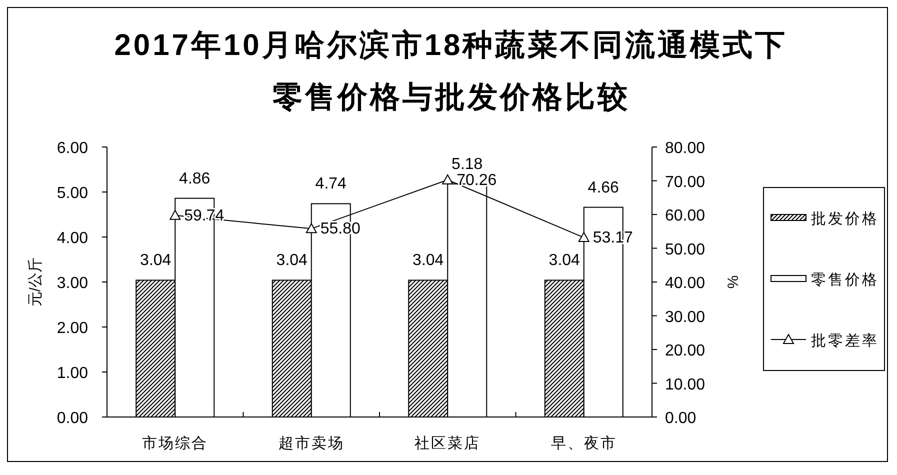  What do you see at coordinates (467, 164) in the screenshot?
I see `data-label: 5.18` at bounding box center [467, 164].